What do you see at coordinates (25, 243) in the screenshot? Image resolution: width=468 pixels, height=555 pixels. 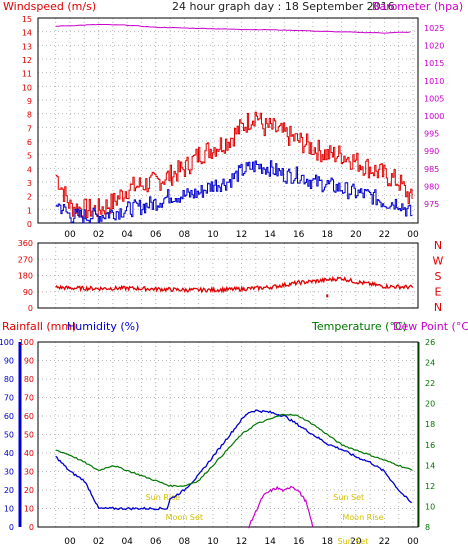 I see `direction-tick-label: 360` at bounding box center [25, 243].